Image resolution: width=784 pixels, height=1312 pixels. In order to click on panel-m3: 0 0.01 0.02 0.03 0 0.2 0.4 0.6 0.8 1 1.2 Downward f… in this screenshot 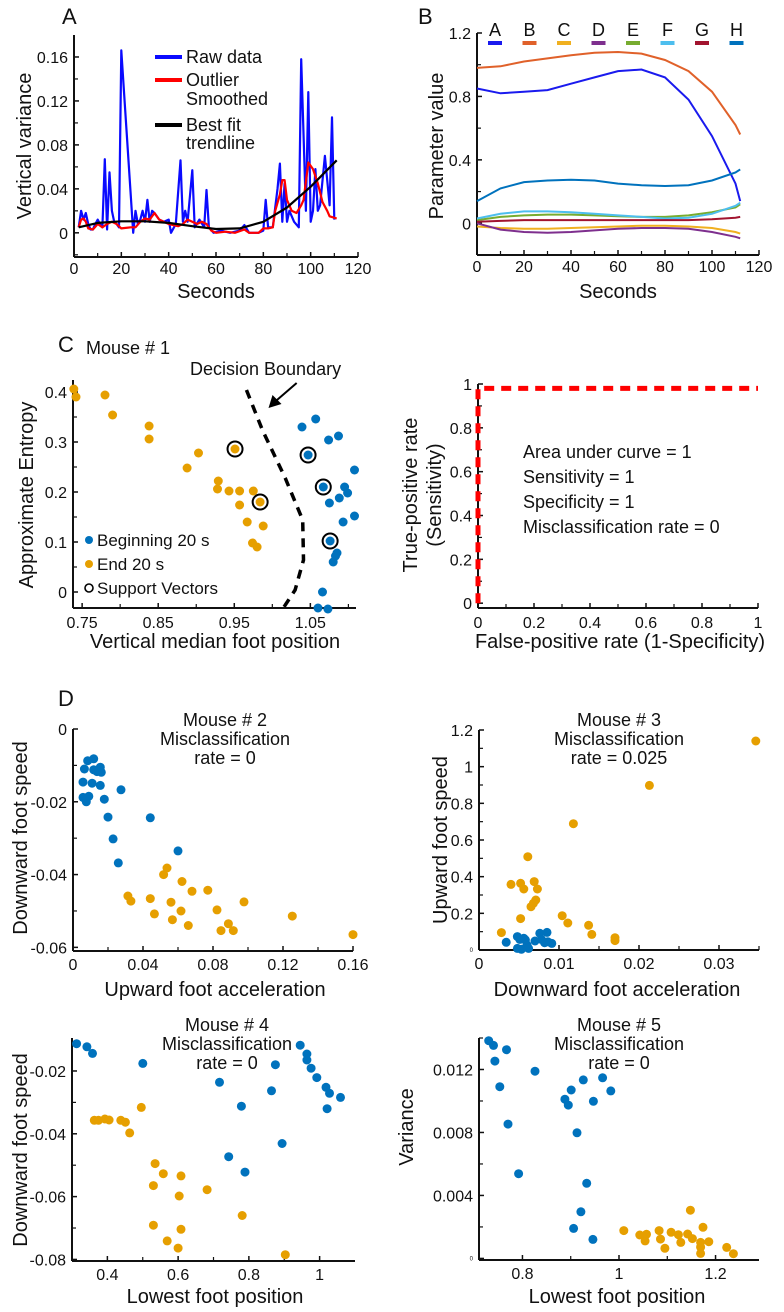, I will do `click(595, 855)`.